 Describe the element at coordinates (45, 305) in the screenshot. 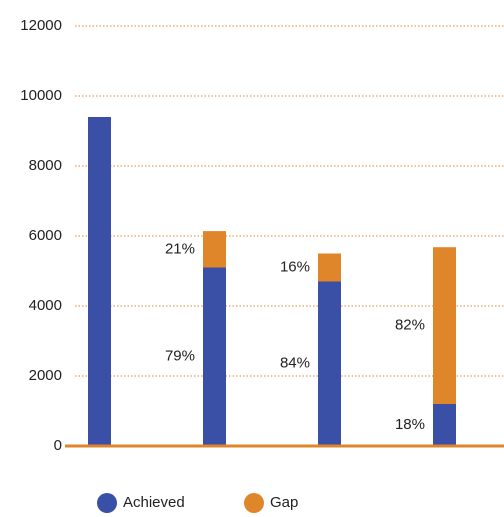

I see `y-tick-label: 4000` at that location.